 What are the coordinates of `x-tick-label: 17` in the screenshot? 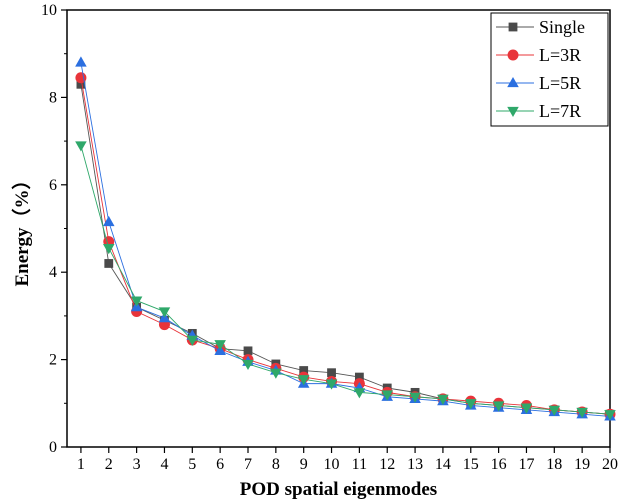 It's located at (526, 464).